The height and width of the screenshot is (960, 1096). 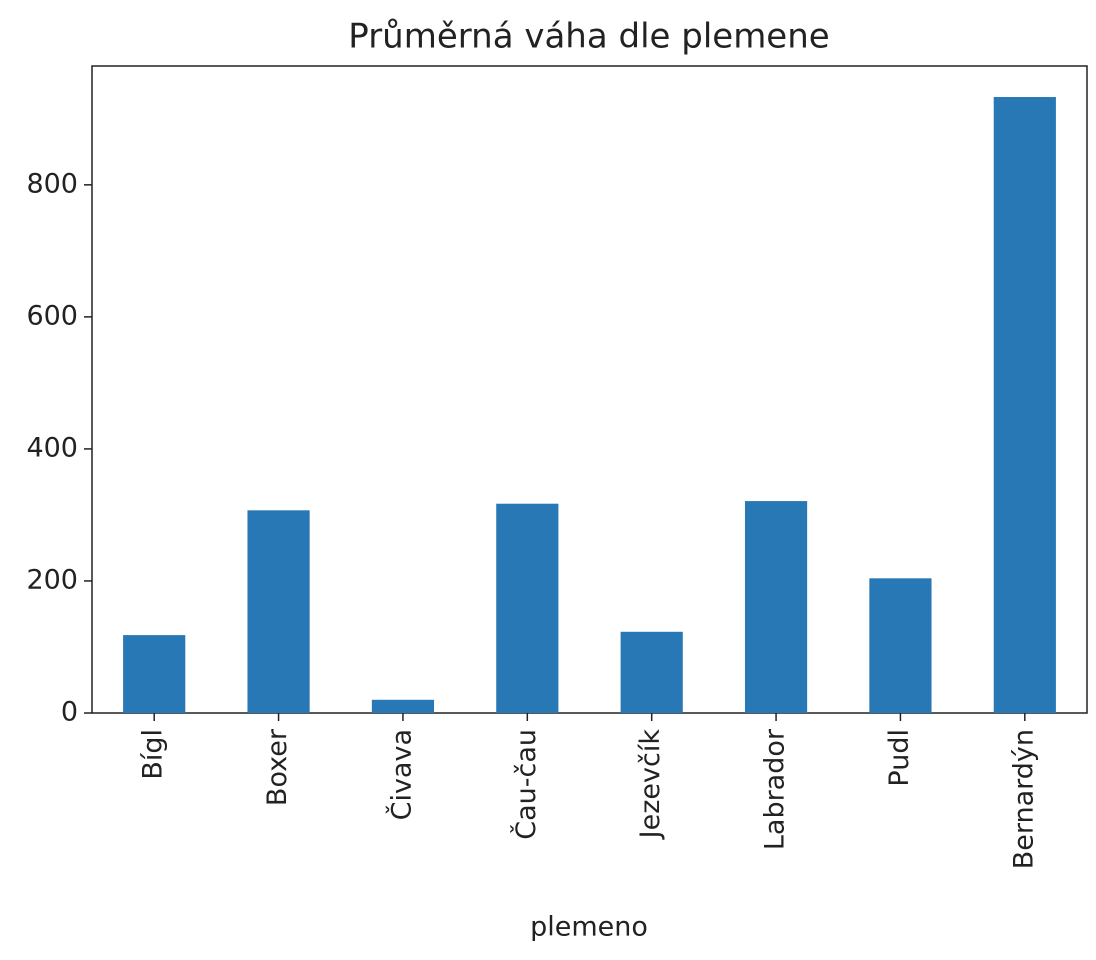 What do you see at coordinates (775, 789) in the screenshot?
I see `x-tick-label: Labrador` at bounding box center [775, 789].